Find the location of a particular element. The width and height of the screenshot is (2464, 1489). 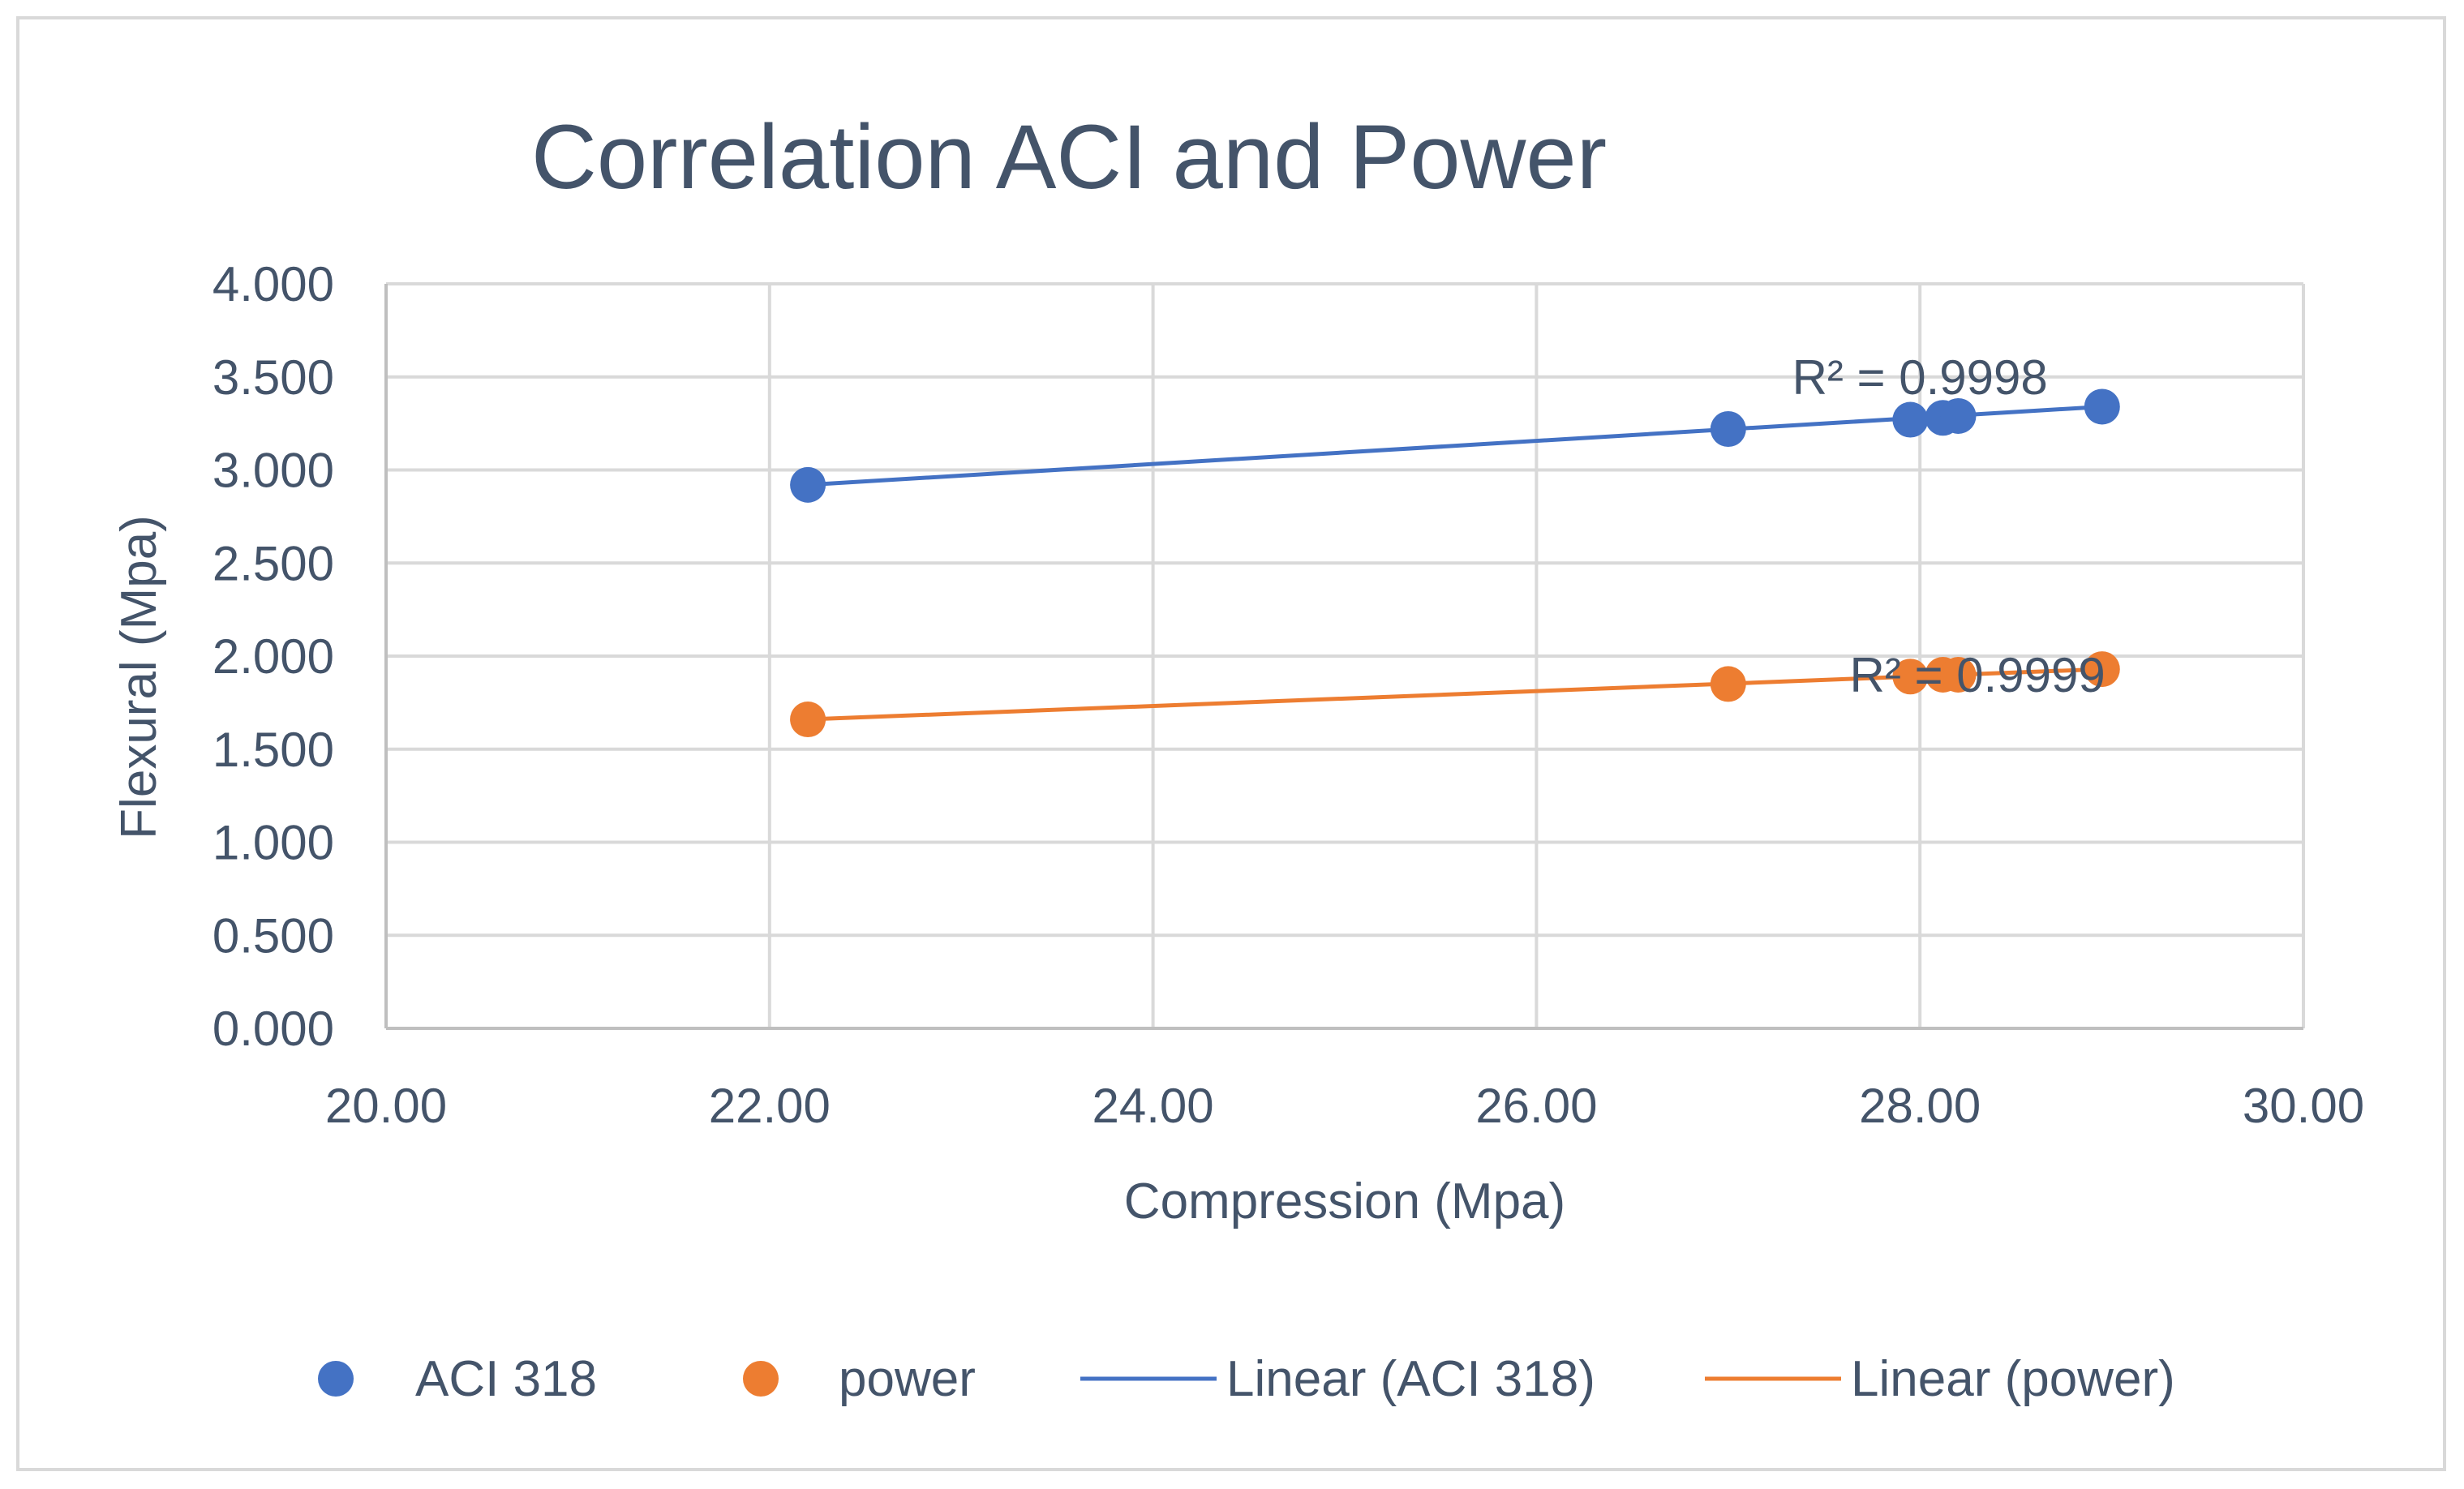

x-tick-label: 28.00 is located at coordinates (1920, 1106).